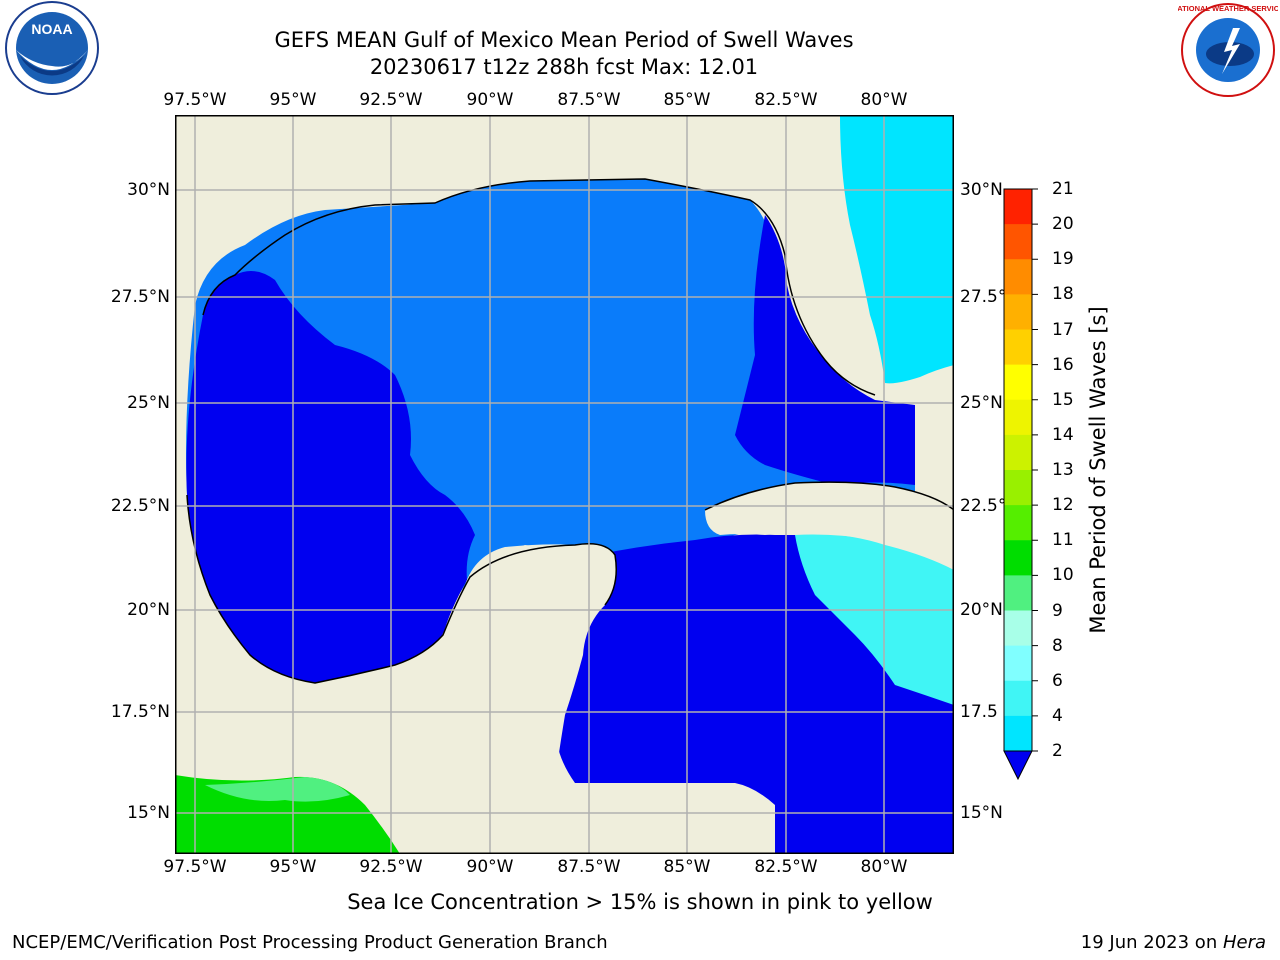 Image resolution: width=1280 pixels, height=960 pixels. Describe the element at coordinates (829, 526) in the screenshot. I see `cuba-land` at that location.